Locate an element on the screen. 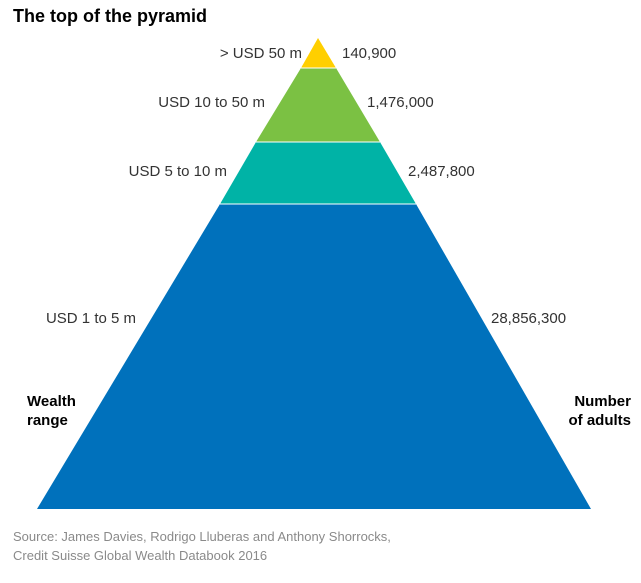 The width and height of the screenshot is (641, 583). pyramid-tier-over-50m is located at coordinates (318, 53).